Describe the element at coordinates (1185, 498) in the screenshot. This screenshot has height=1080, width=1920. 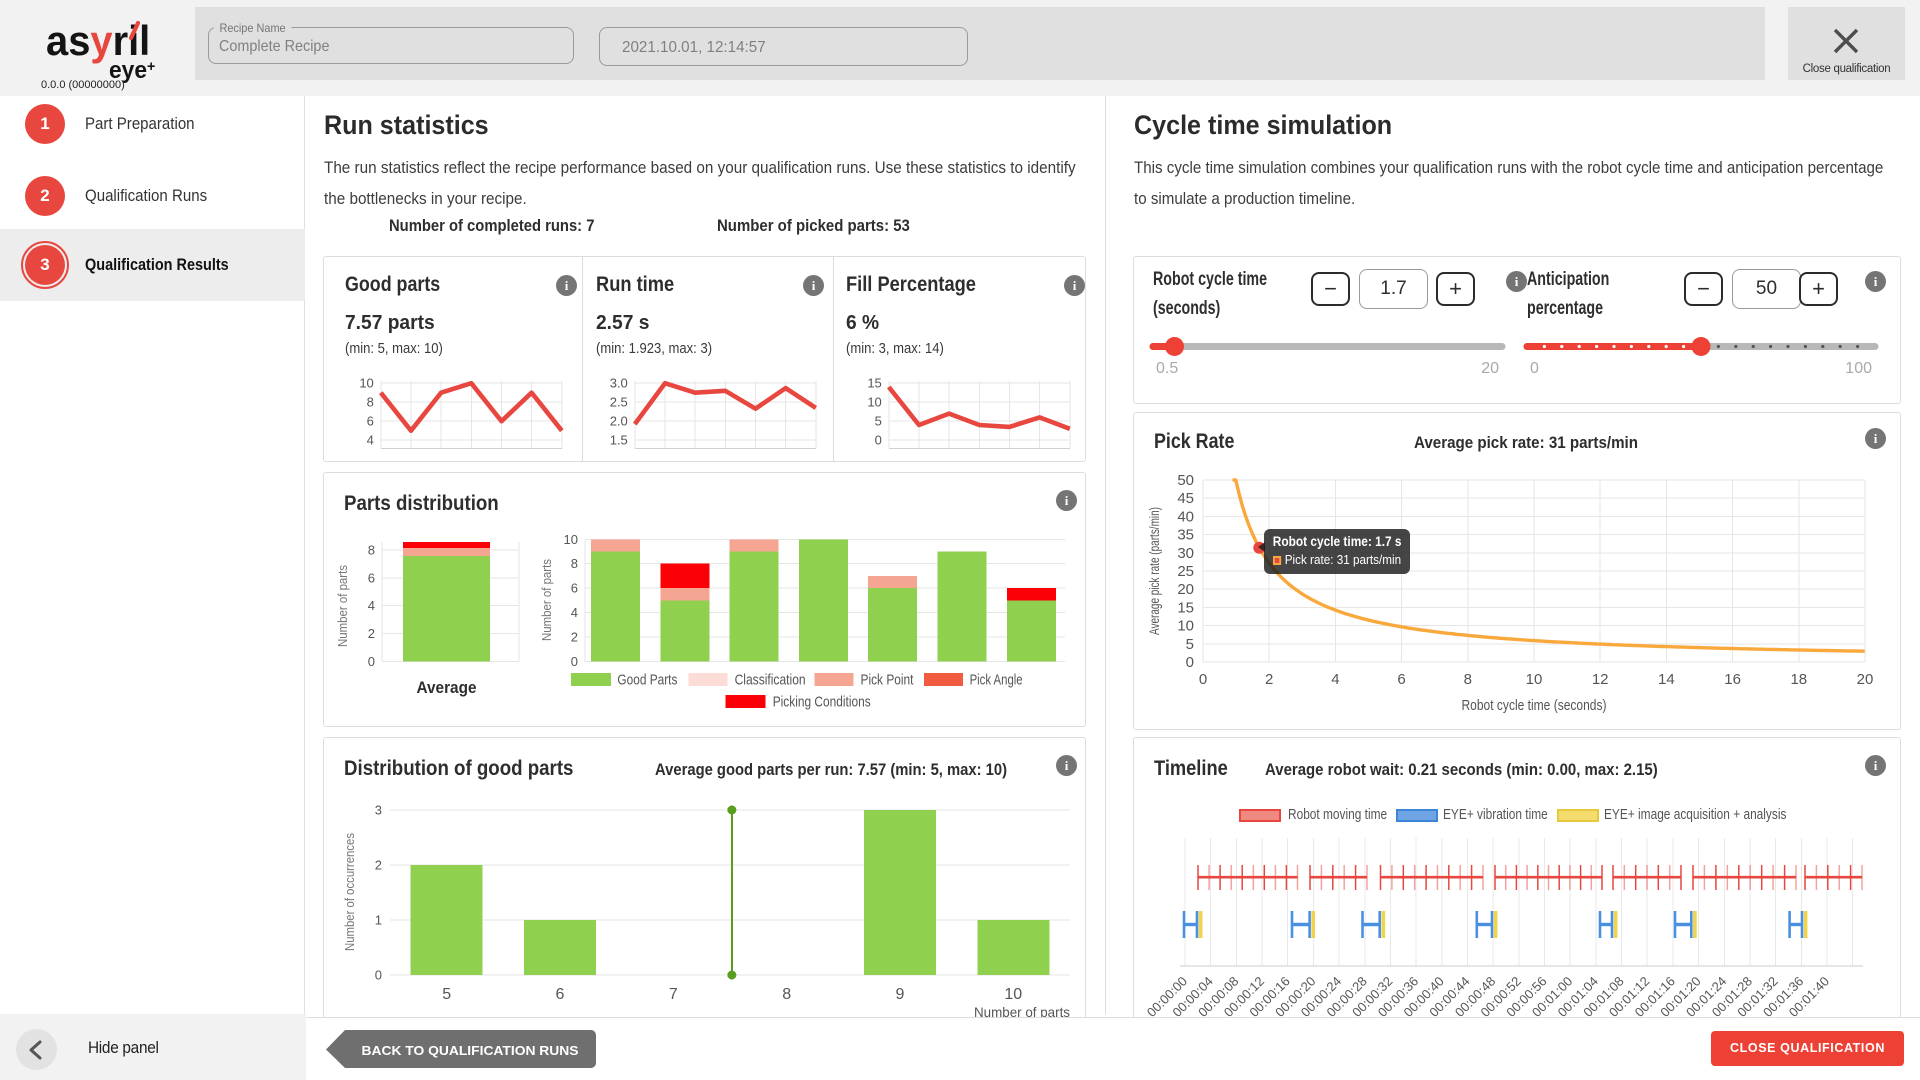
I see `svg-text: 45` at that location.